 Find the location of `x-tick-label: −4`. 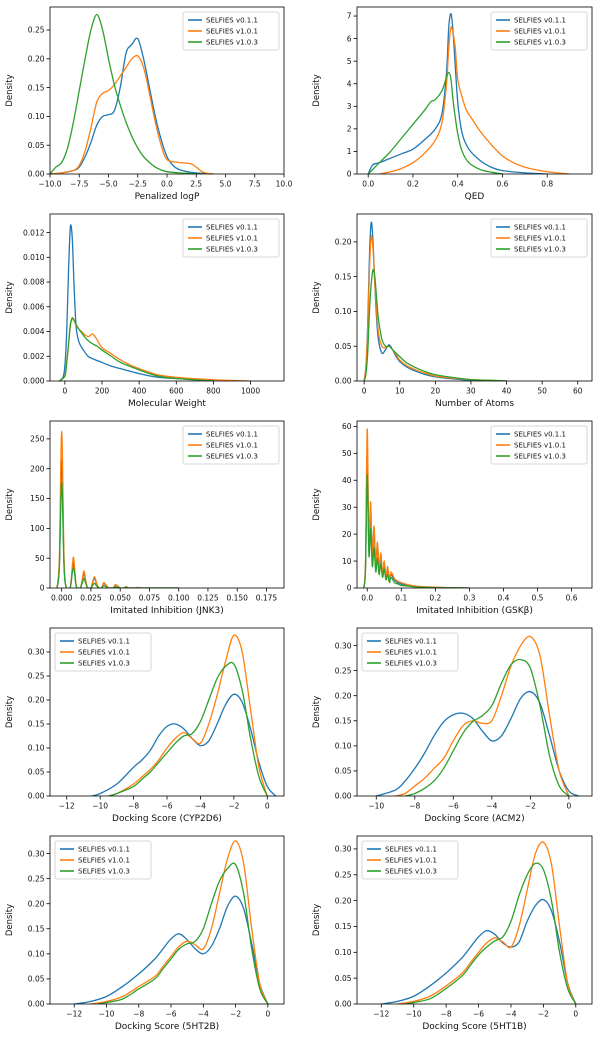

x-tick-label: −4 is located at coordinates (510, 1014).